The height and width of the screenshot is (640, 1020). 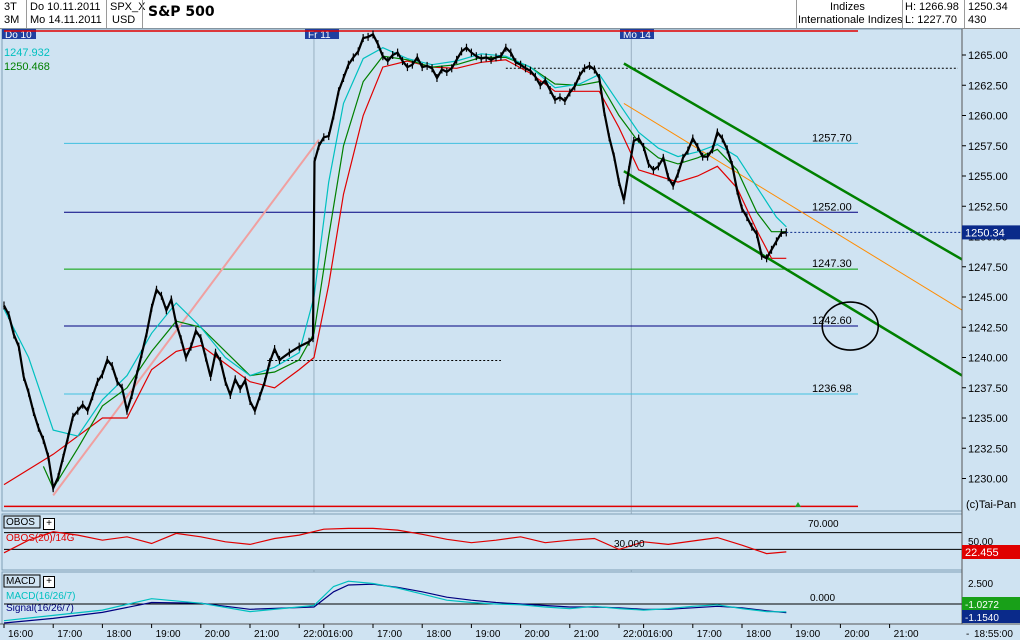 What do you see at coordinates (982, 605) in the screenshot?
I see `macd-value-label: -1.0272` at bounding box center [982, 605].